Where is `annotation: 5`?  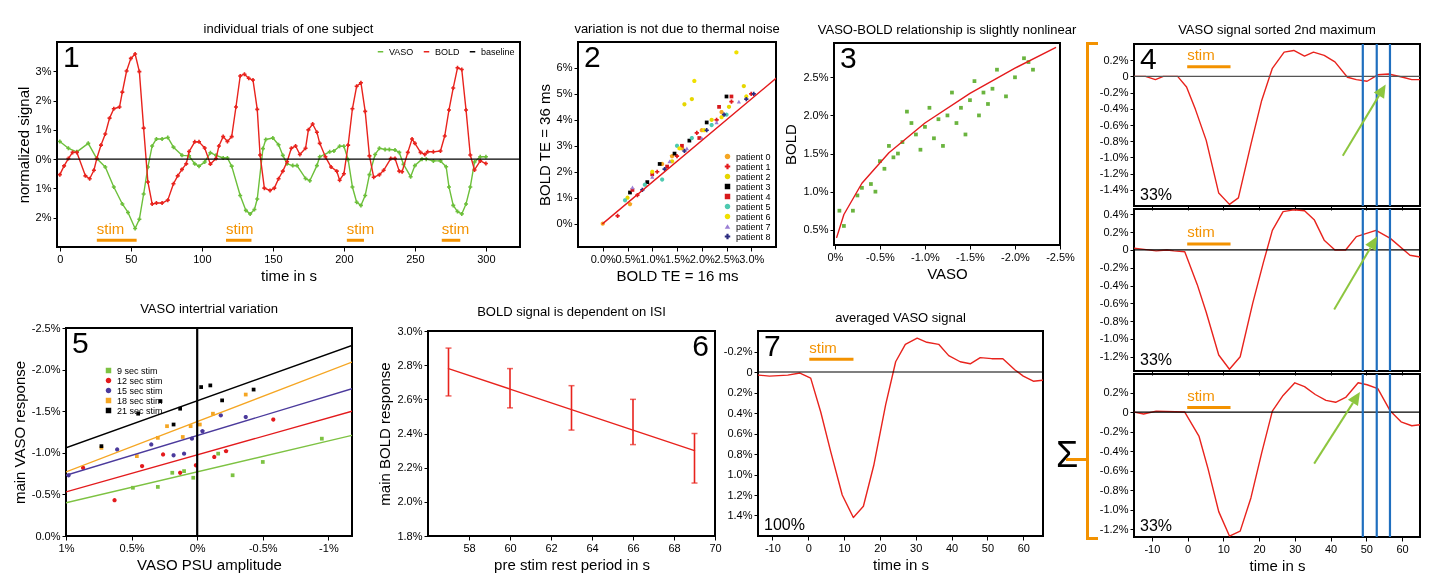
annotation: 5 is located at coordinates (80, 342).